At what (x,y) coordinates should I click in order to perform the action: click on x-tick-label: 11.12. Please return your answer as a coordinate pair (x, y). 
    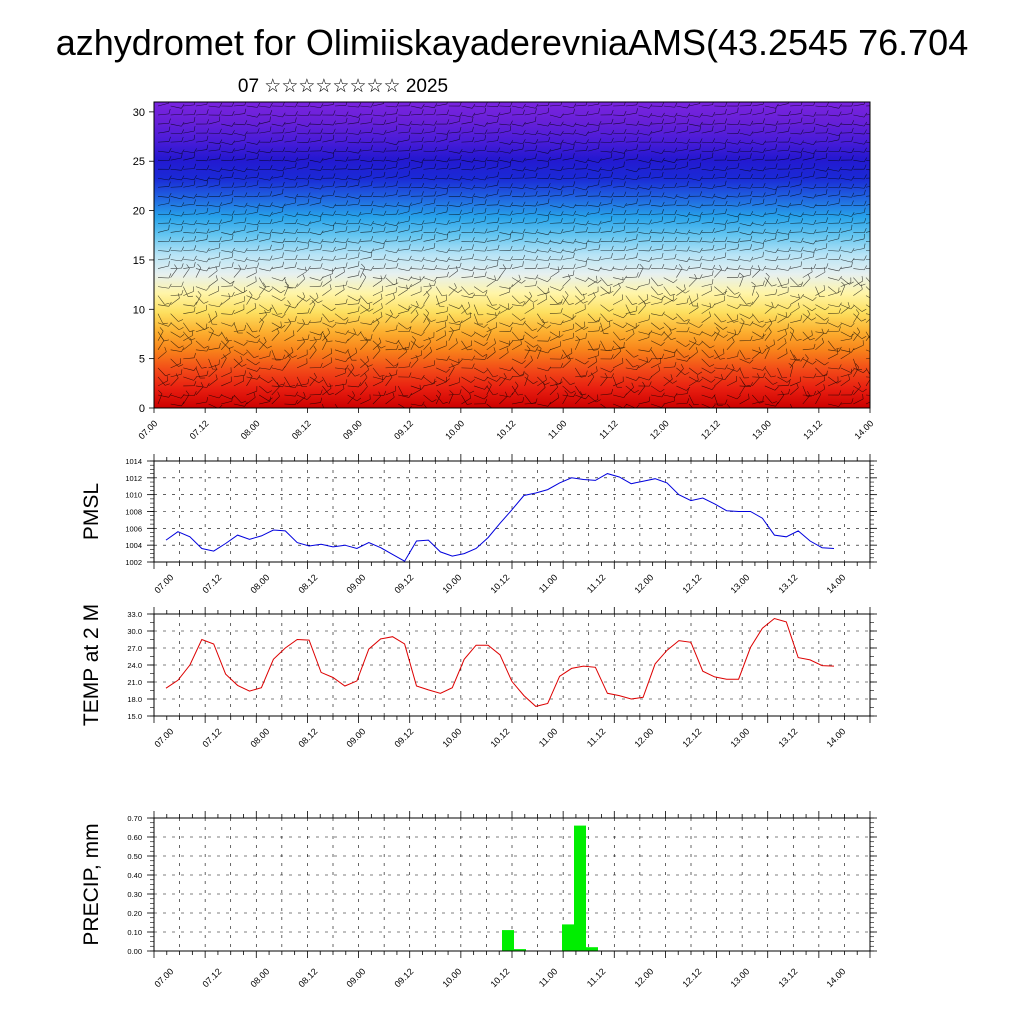
    Looking at the image, I should click on (596, 583).